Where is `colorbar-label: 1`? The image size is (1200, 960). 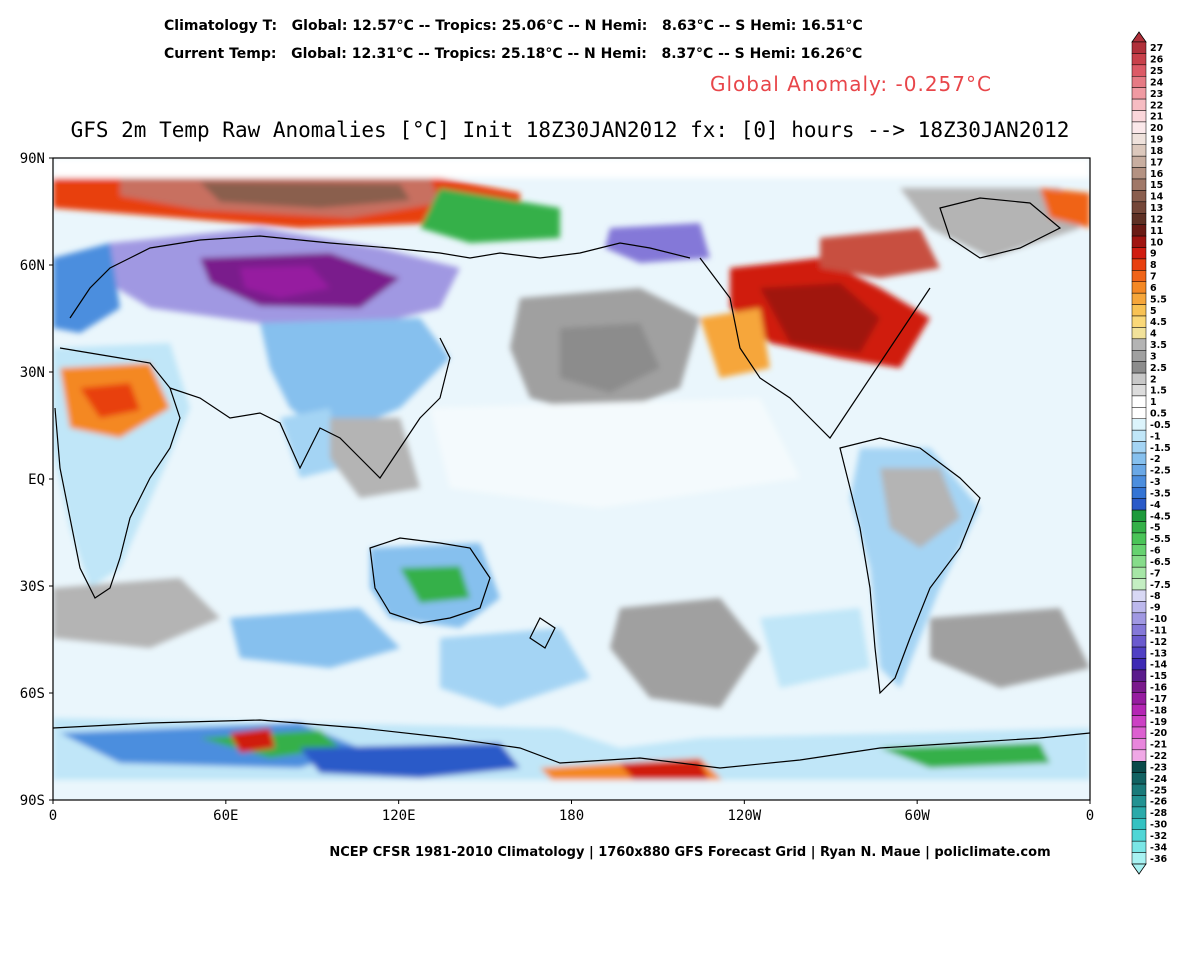
colorbar-label: 1 is located at coordinates (1153, 402).